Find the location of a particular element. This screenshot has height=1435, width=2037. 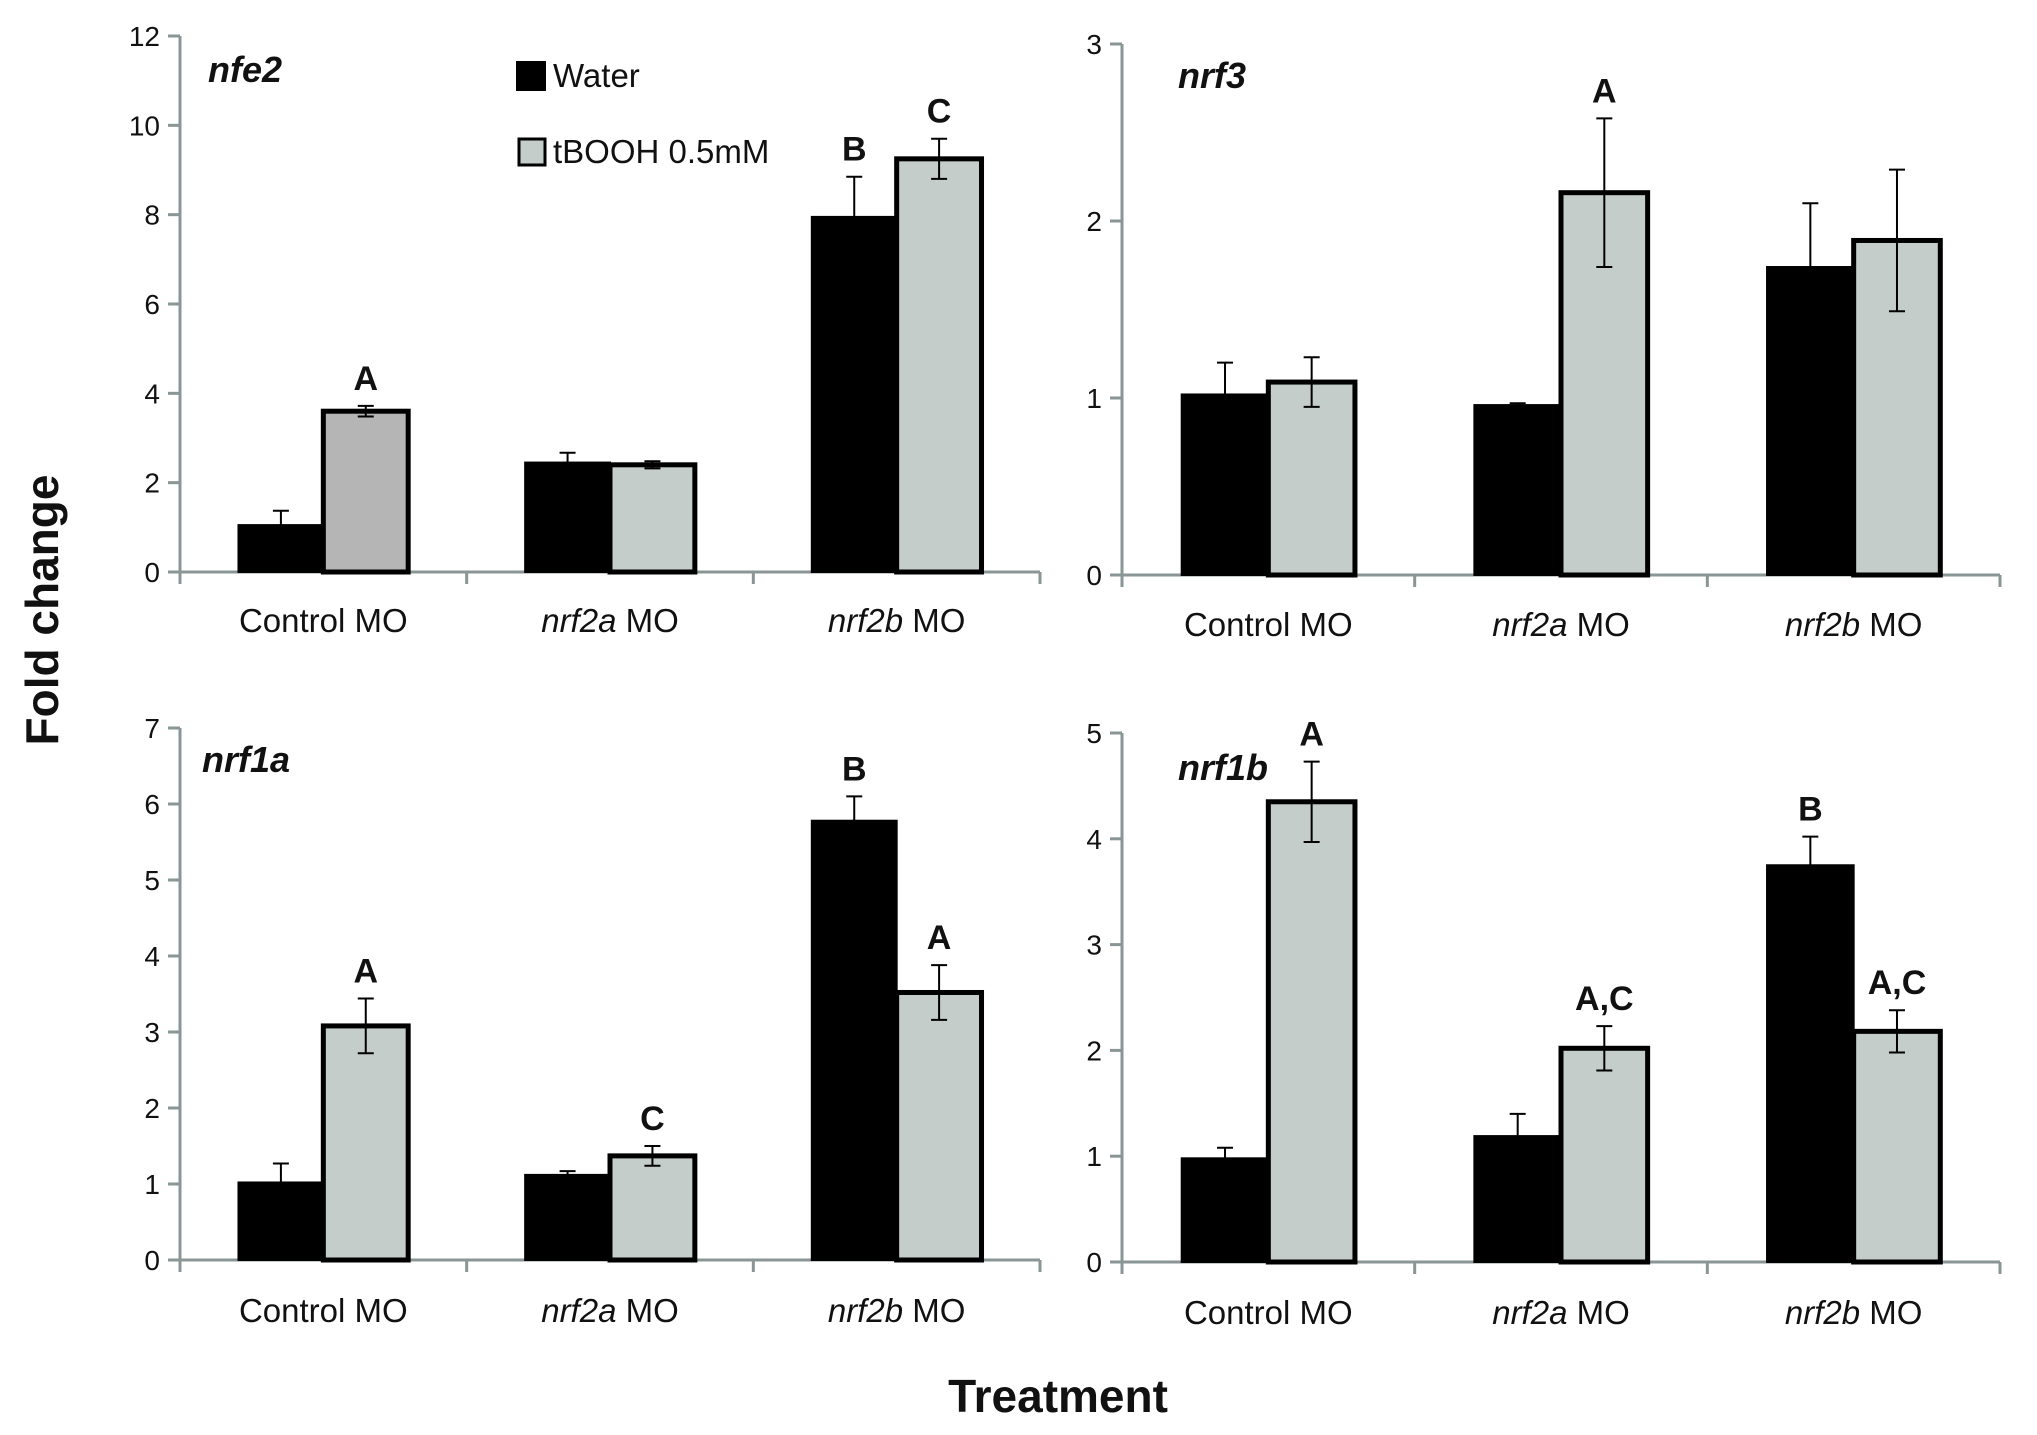

y-axis-title: Fold change is located at coordinates (42, 610).